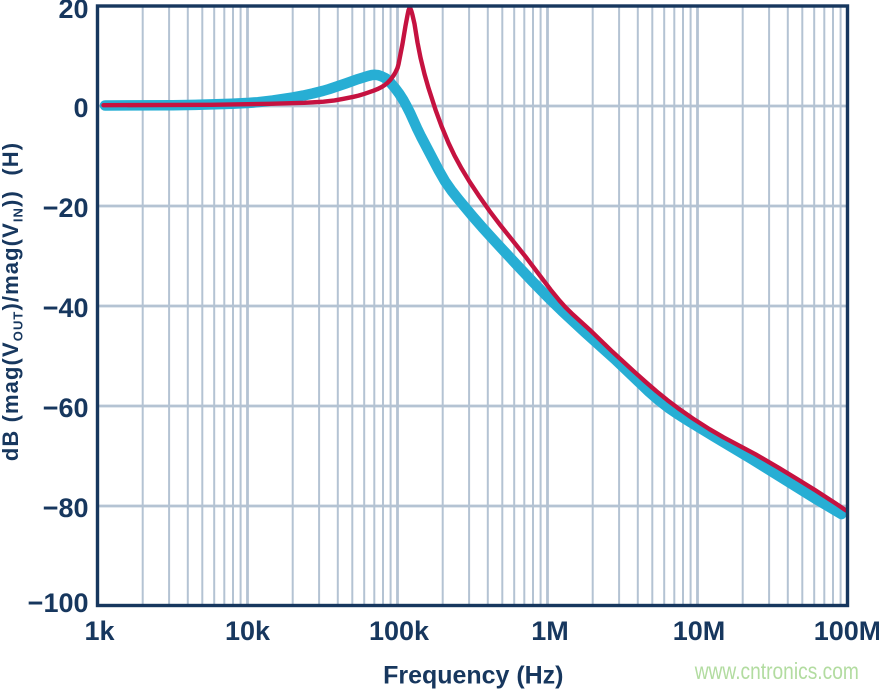  Describe the element at coordinates (58, 603) in the screenshot. I see `svg-text: −100` at that location.